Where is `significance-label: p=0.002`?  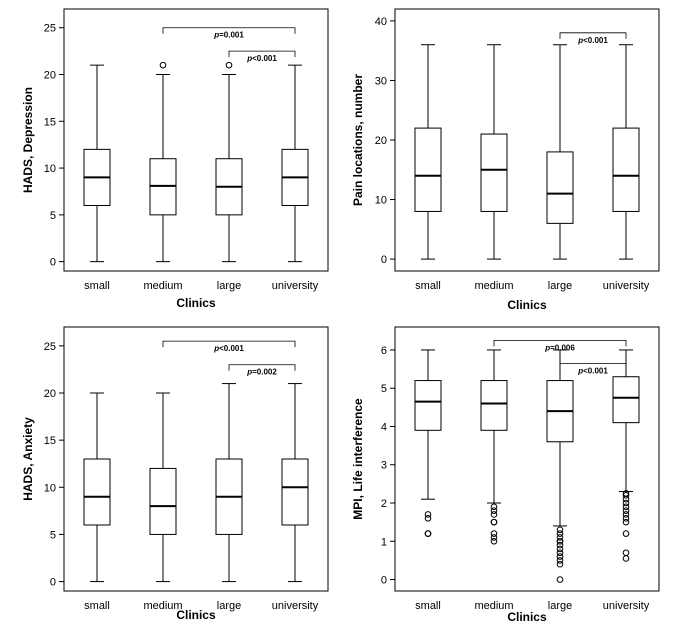 significance-label: p=0.002 is located at coordinates (261, 372).